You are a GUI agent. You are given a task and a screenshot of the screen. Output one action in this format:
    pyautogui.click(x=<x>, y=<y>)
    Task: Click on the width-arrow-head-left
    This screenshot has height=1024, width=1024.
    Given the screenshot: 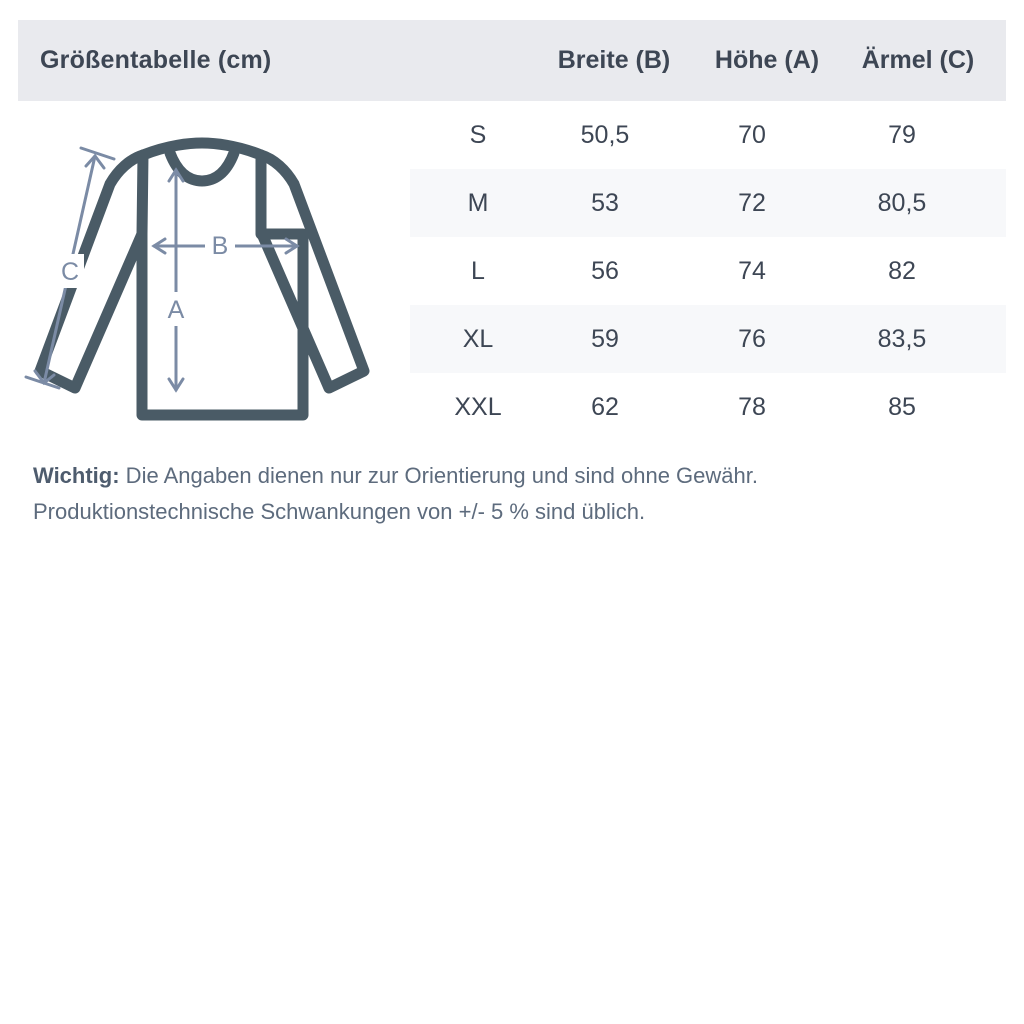 What is the action you would take?
    pyautogui.click(x=159, y=246)
    